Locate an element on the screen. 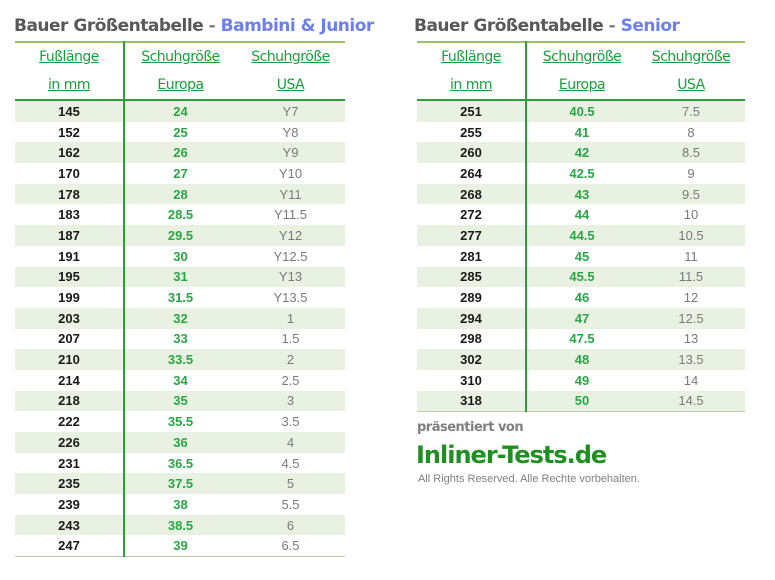 The width and height of the screenshot is (775, 580). column-header: USA is located at coordinates (290, 86).